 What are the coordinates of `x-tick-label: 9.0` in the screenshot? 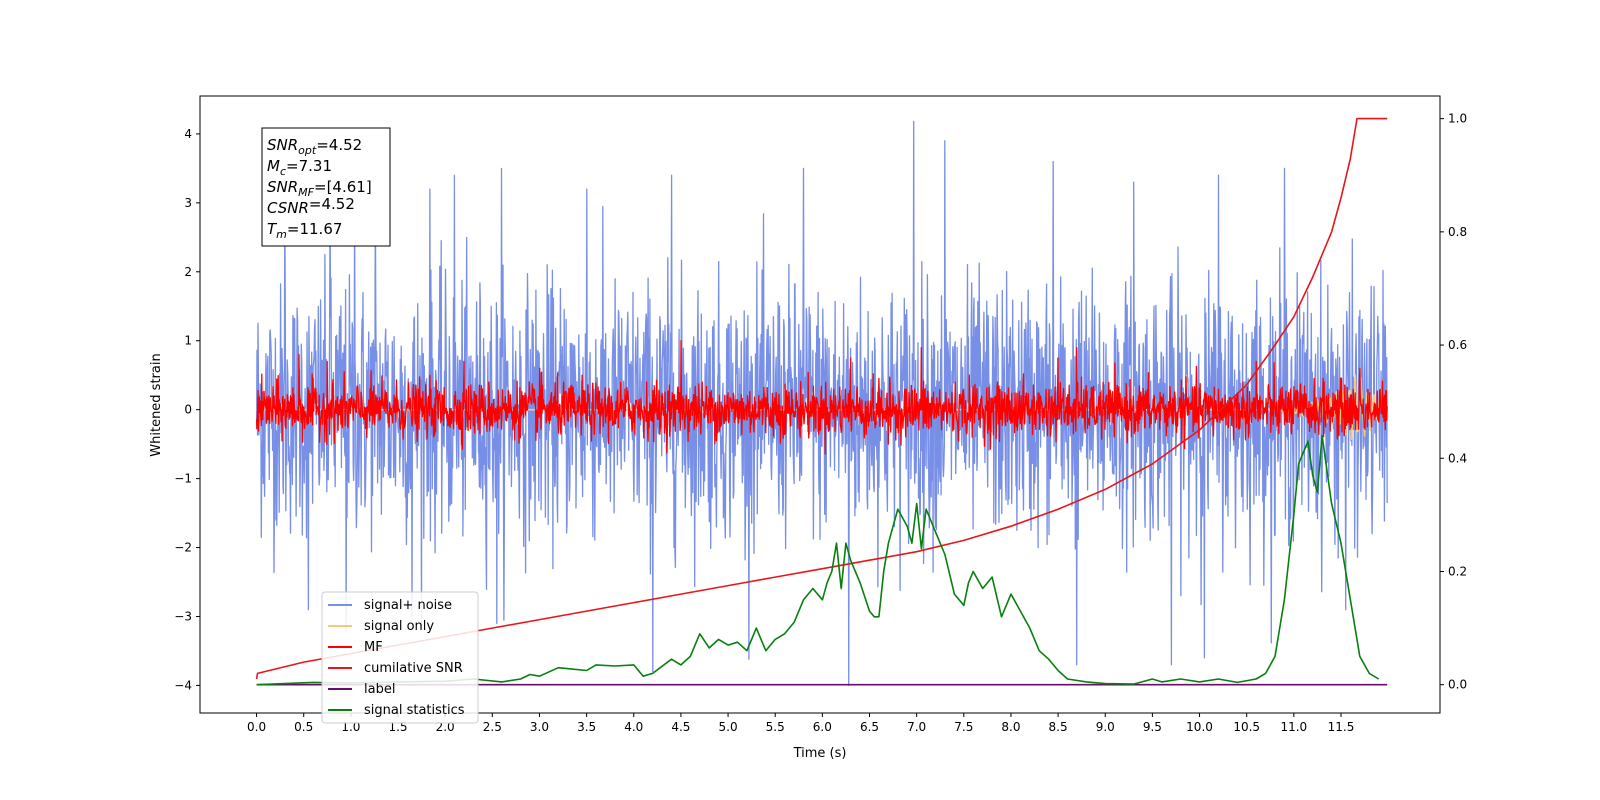 It's located at (1105, 727).